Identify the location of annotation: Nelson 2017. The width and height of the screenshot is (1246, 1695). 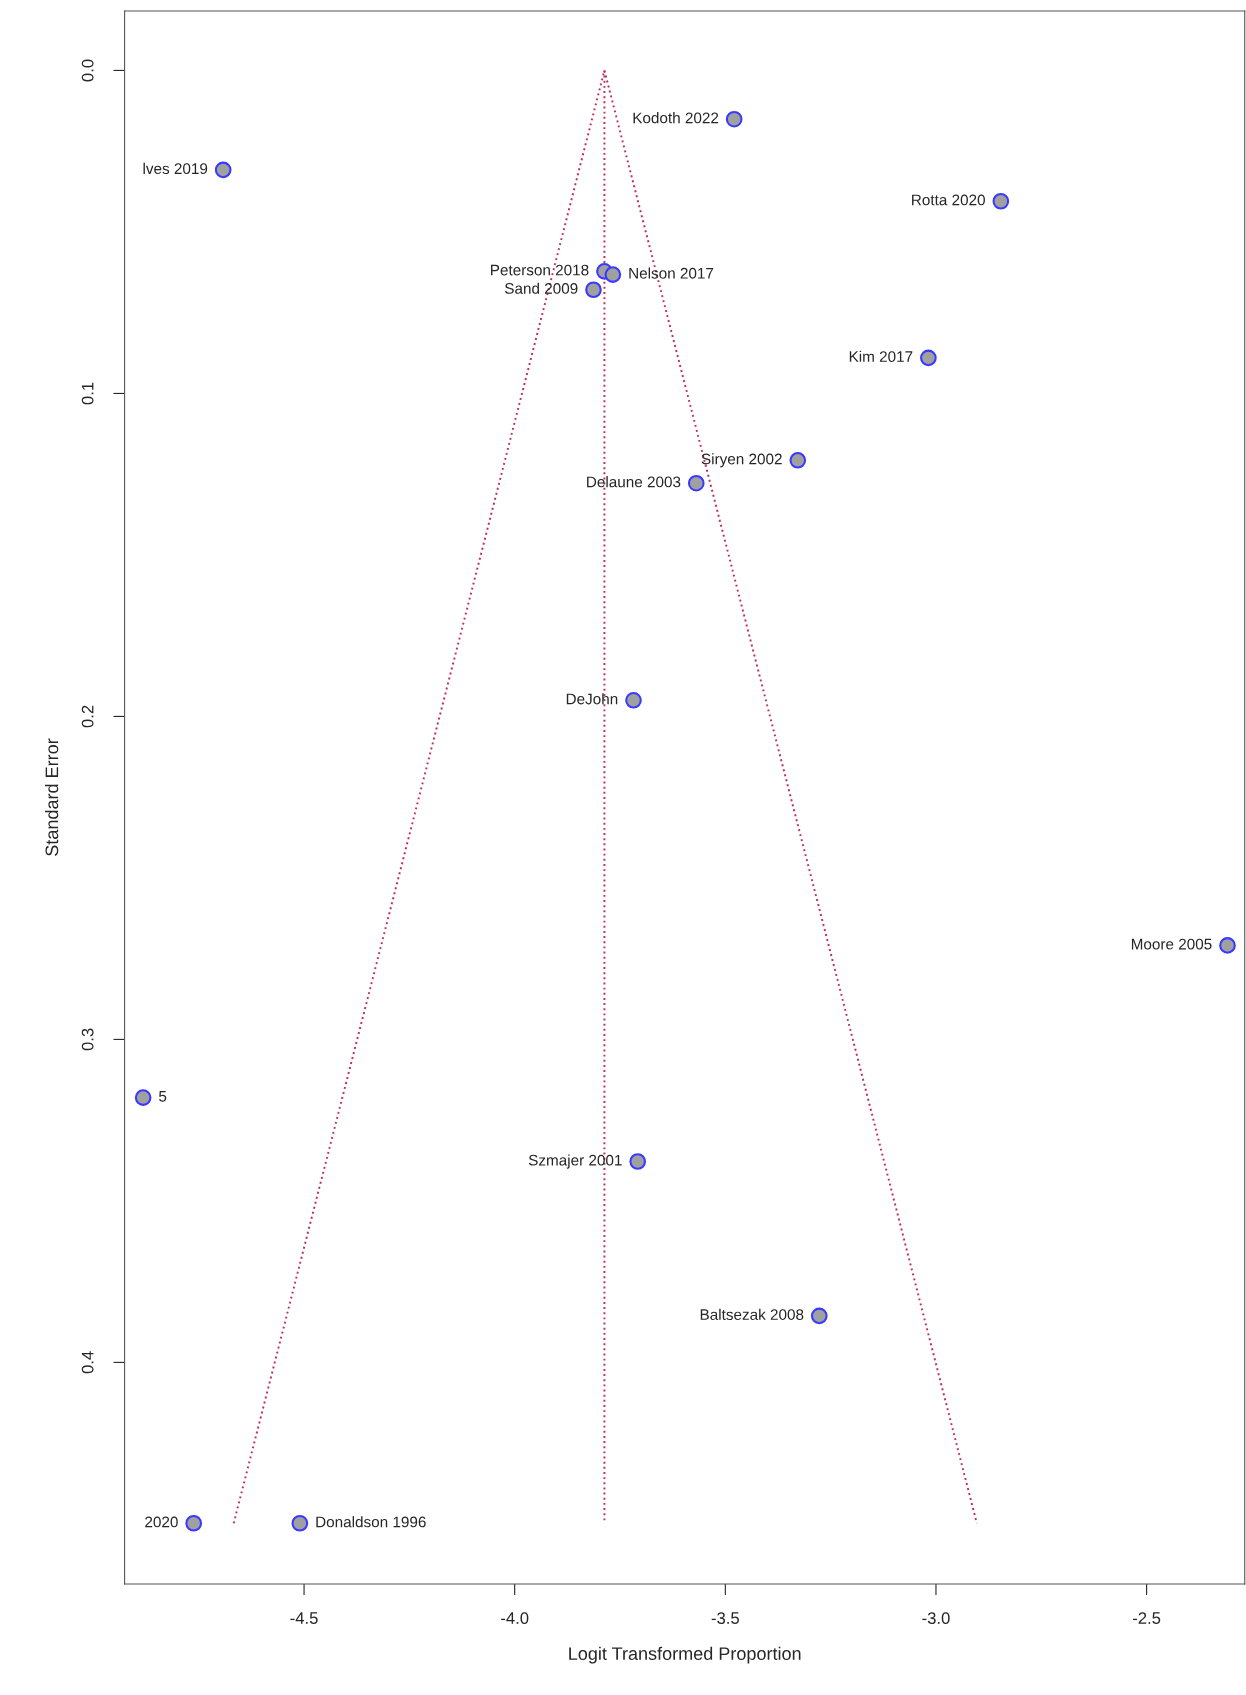
(671, 273).